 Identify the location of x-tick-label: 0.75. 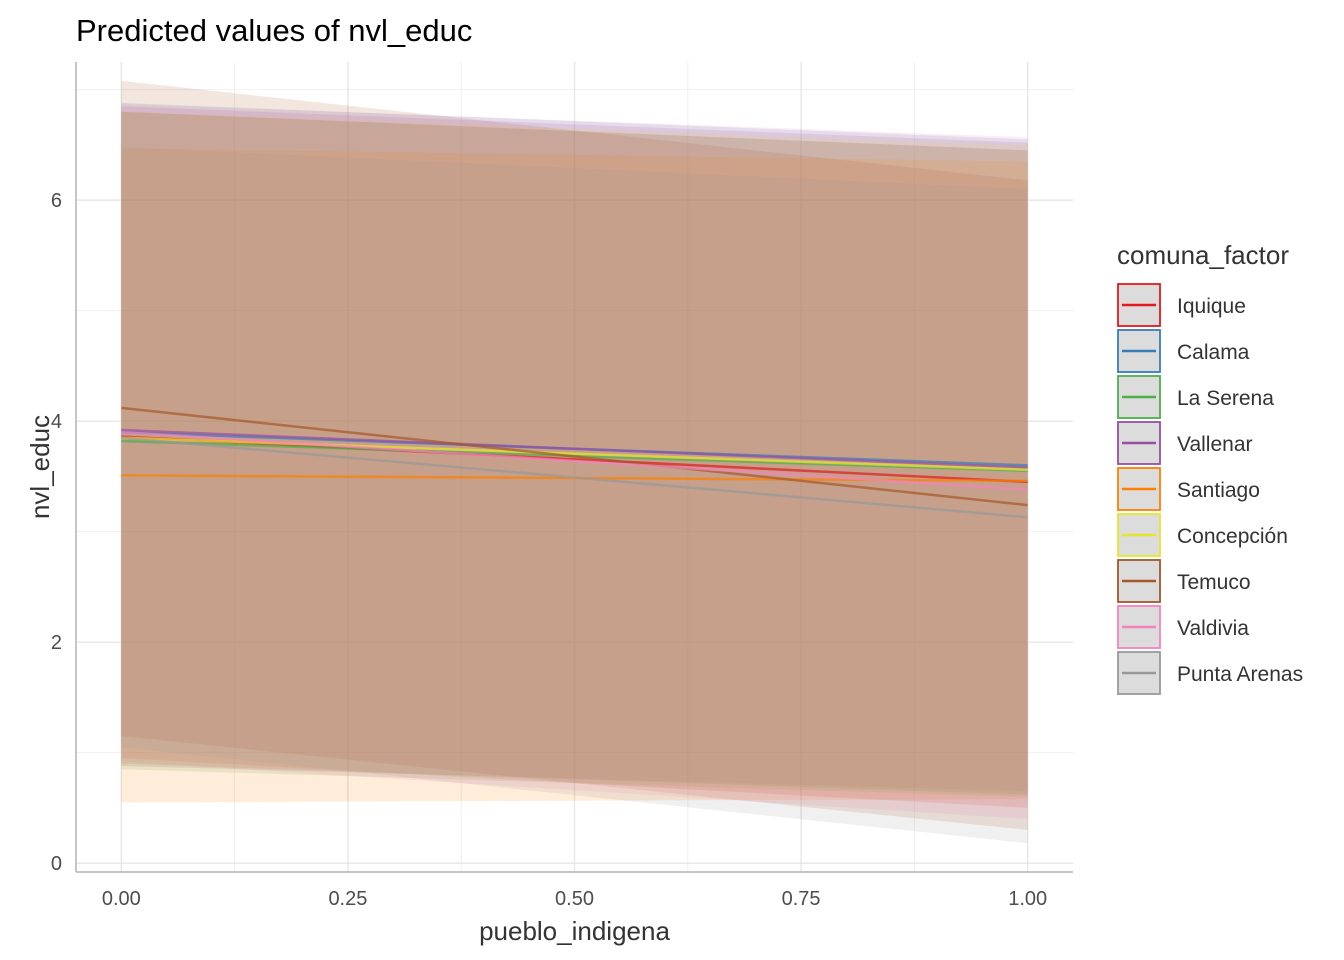
(801, 899).